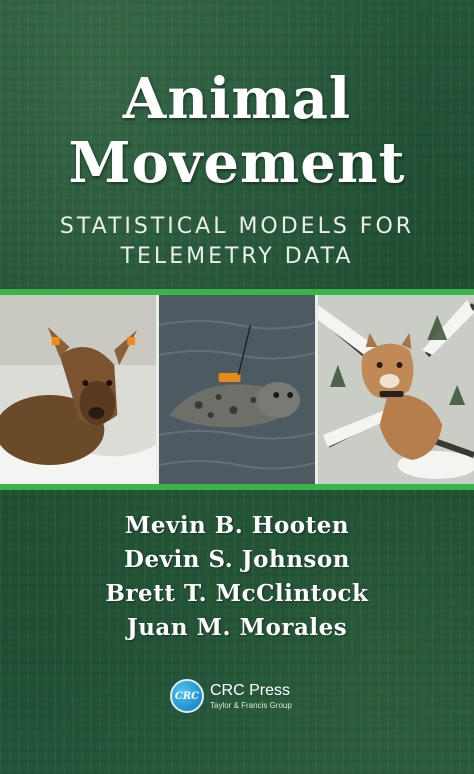 The height and width of the screenshot is (774, 474). Describe the element at coordinates (237, 627) in the screenshot. I see `author-name: Juan M. Morales` at that location.